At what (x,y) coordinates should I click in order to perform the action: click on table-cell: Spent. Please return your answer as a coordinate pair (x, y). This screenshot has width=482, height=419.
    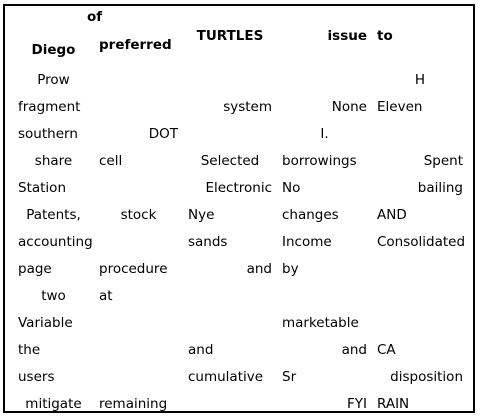
    Looking at the image, I should click on (443, 161).